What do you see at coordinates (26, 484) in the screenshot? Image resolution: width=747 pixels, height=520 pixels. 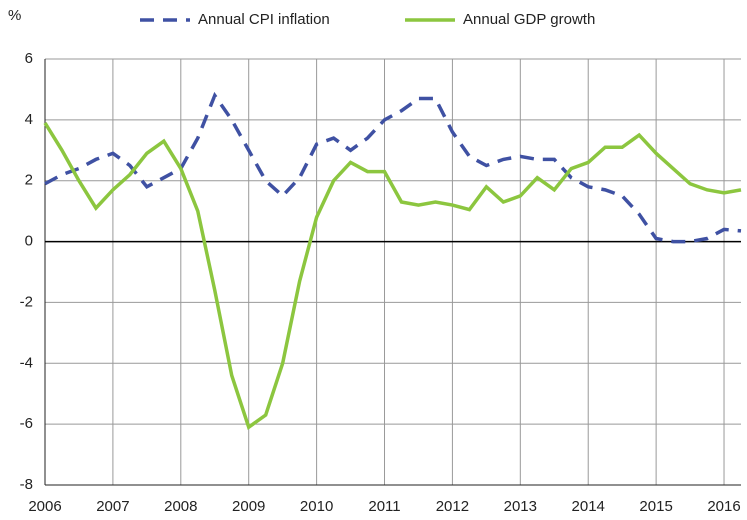 I see `y-tick-label: -8` at bounding box center [26, 484].